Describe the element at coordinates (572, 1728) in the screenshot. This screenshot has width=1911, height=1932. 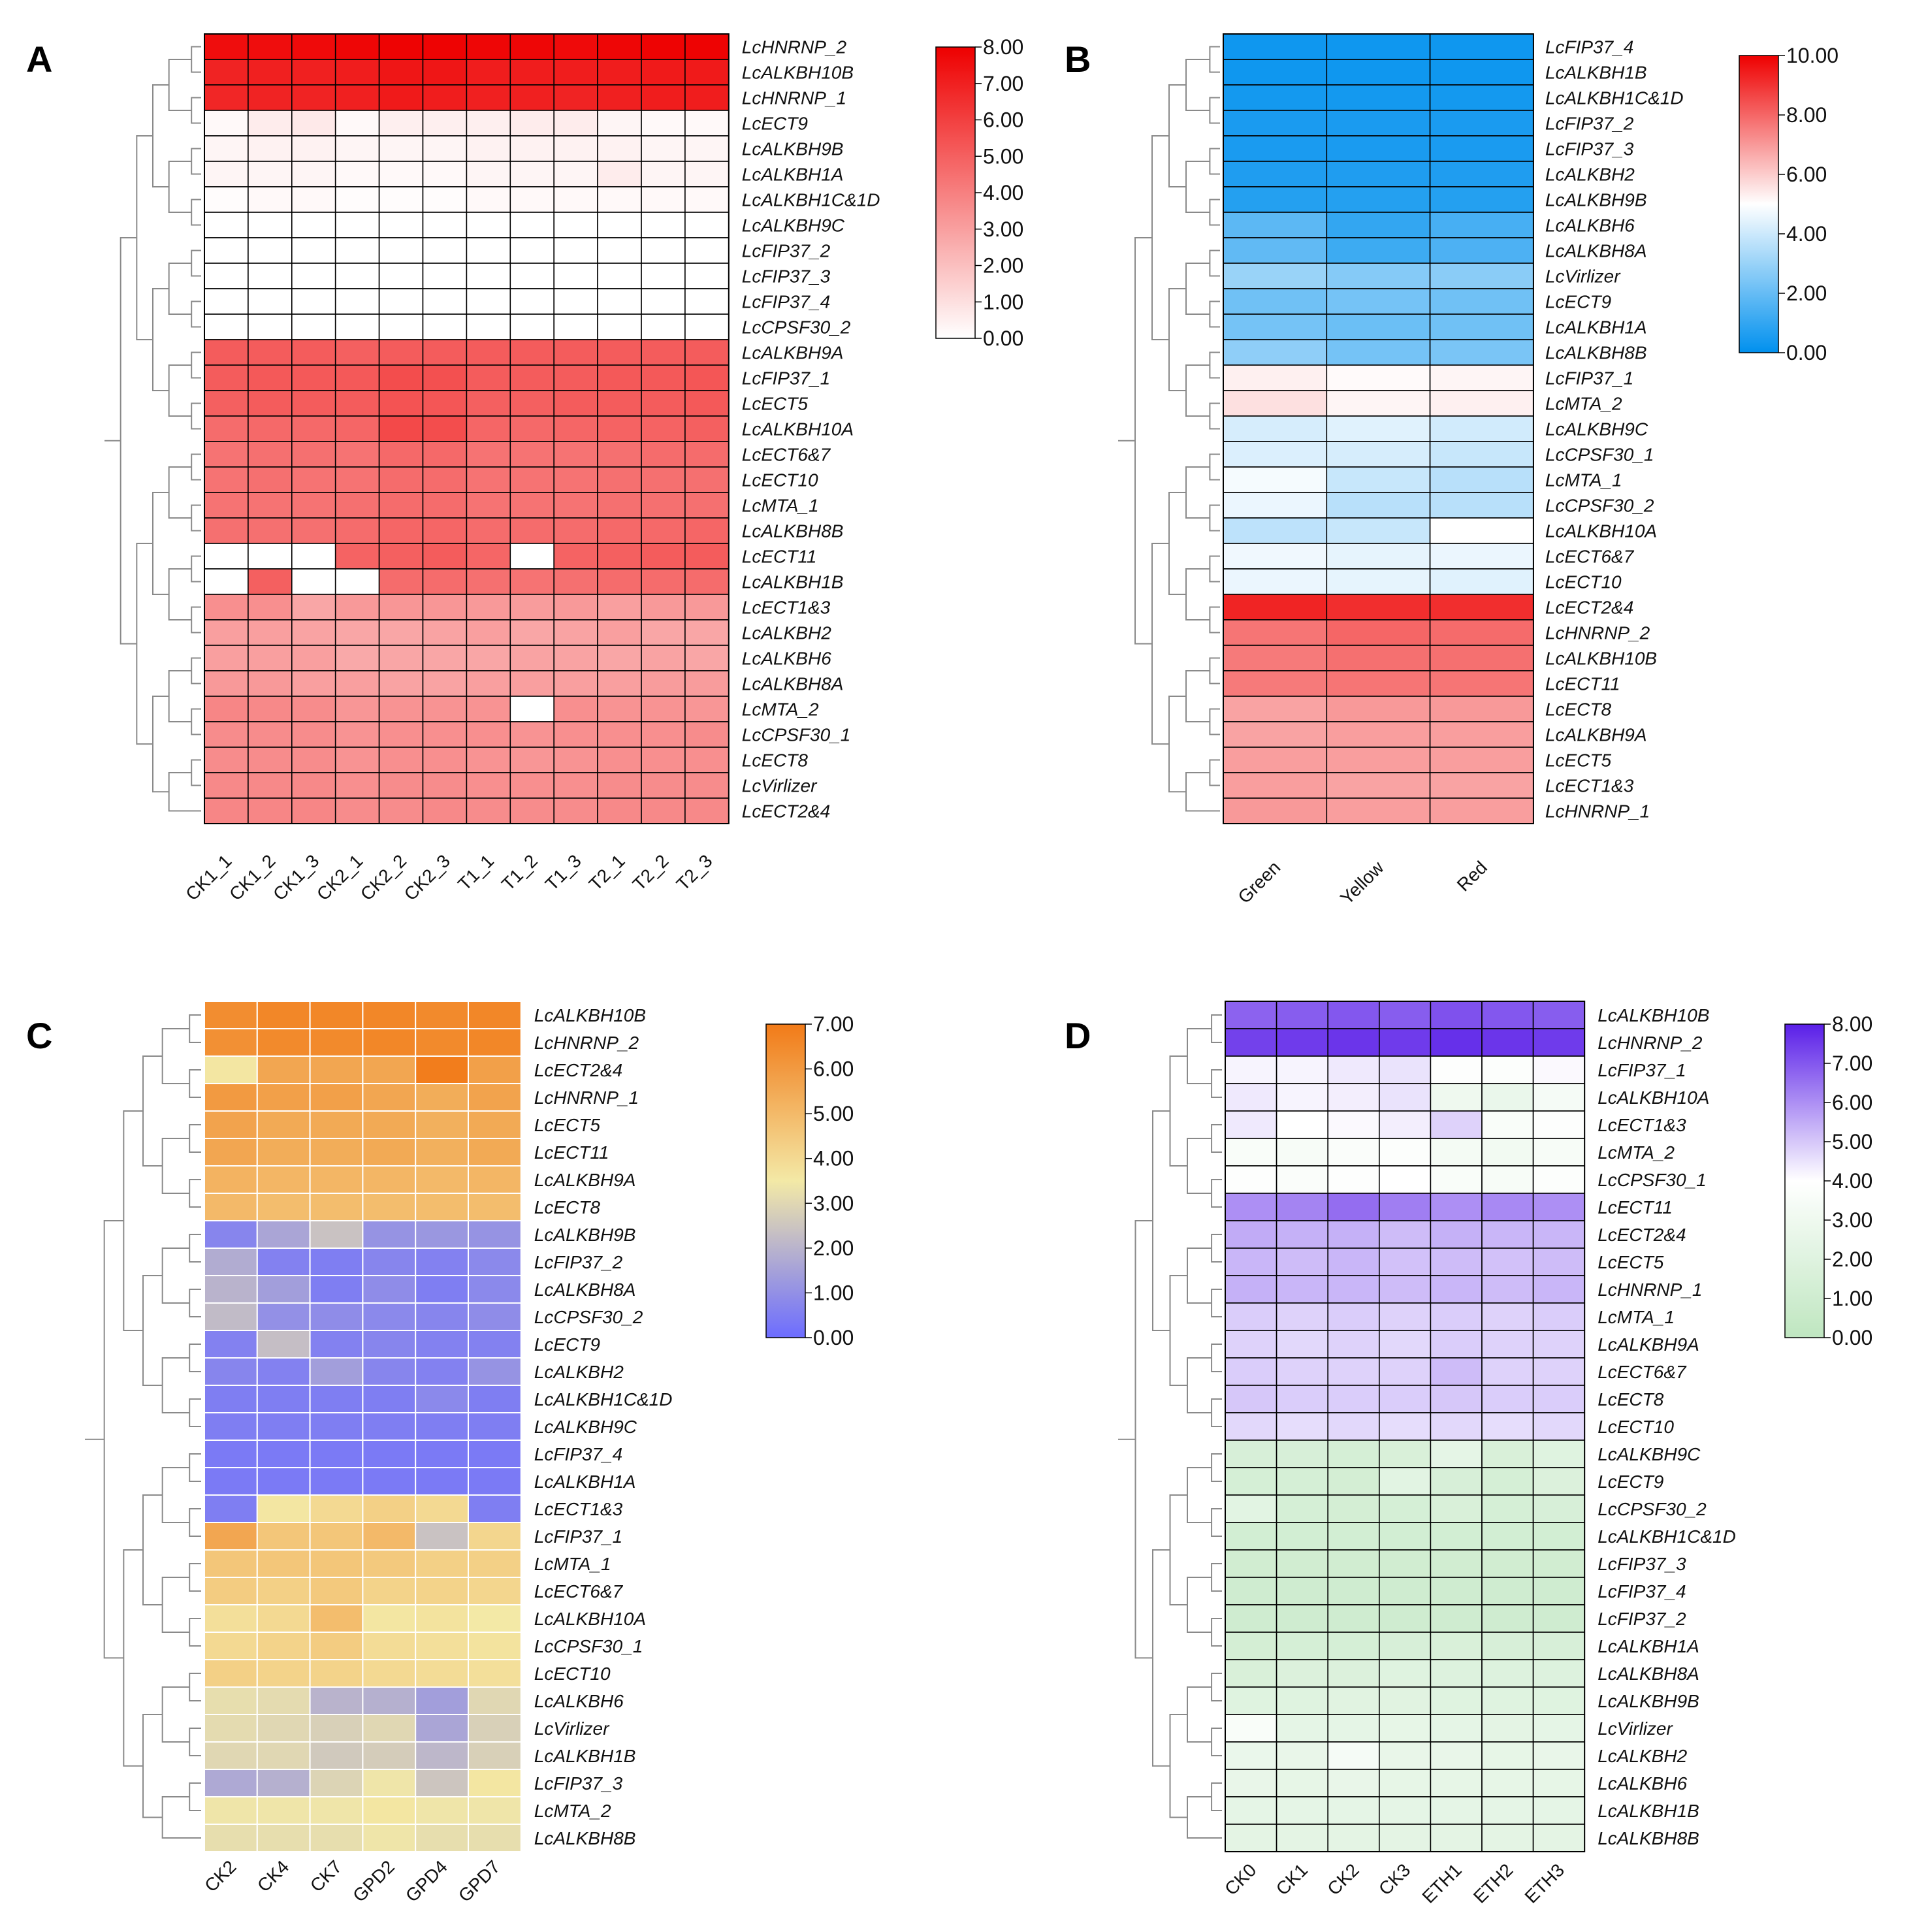
I see `row-label: LcVirlizer` at that location.